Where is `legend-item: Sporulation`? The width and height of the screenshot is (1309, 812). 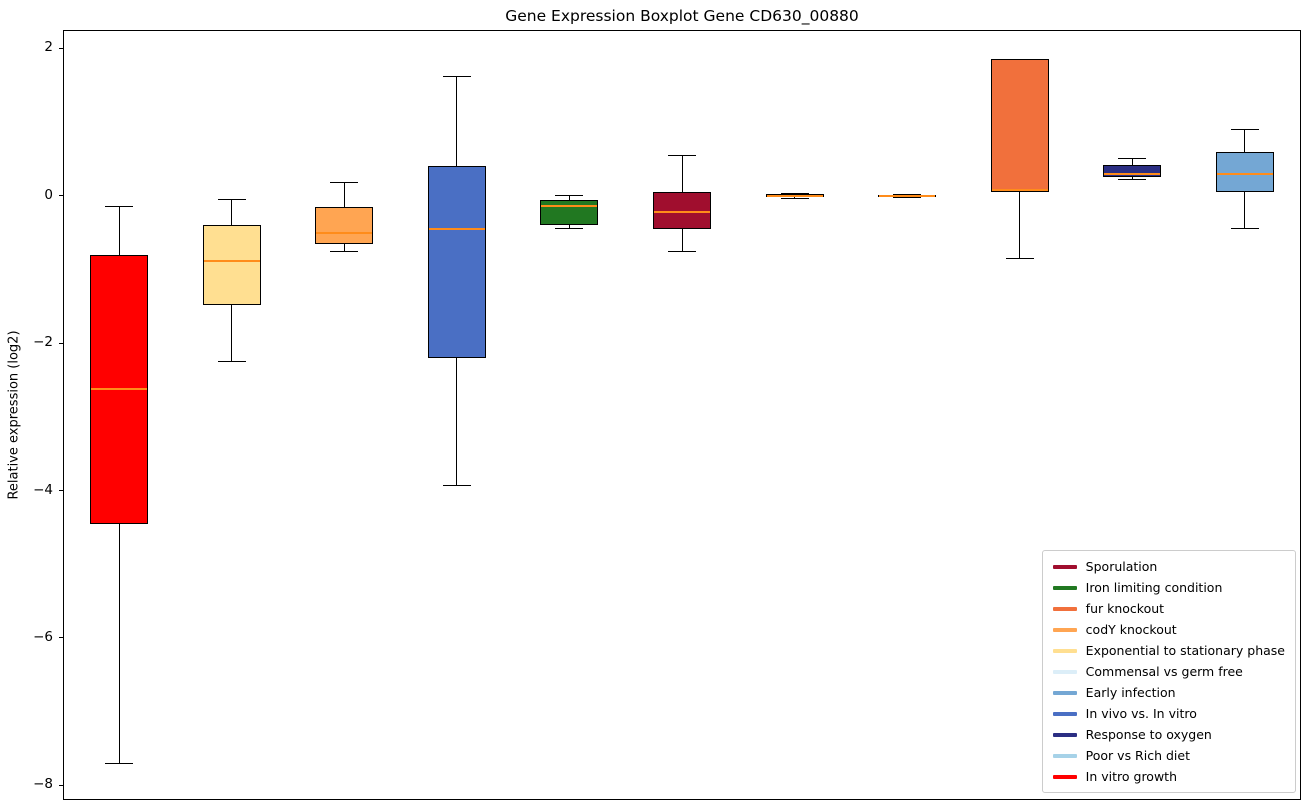
legend-item: Sporulation is located at coordinates (1168, 566).